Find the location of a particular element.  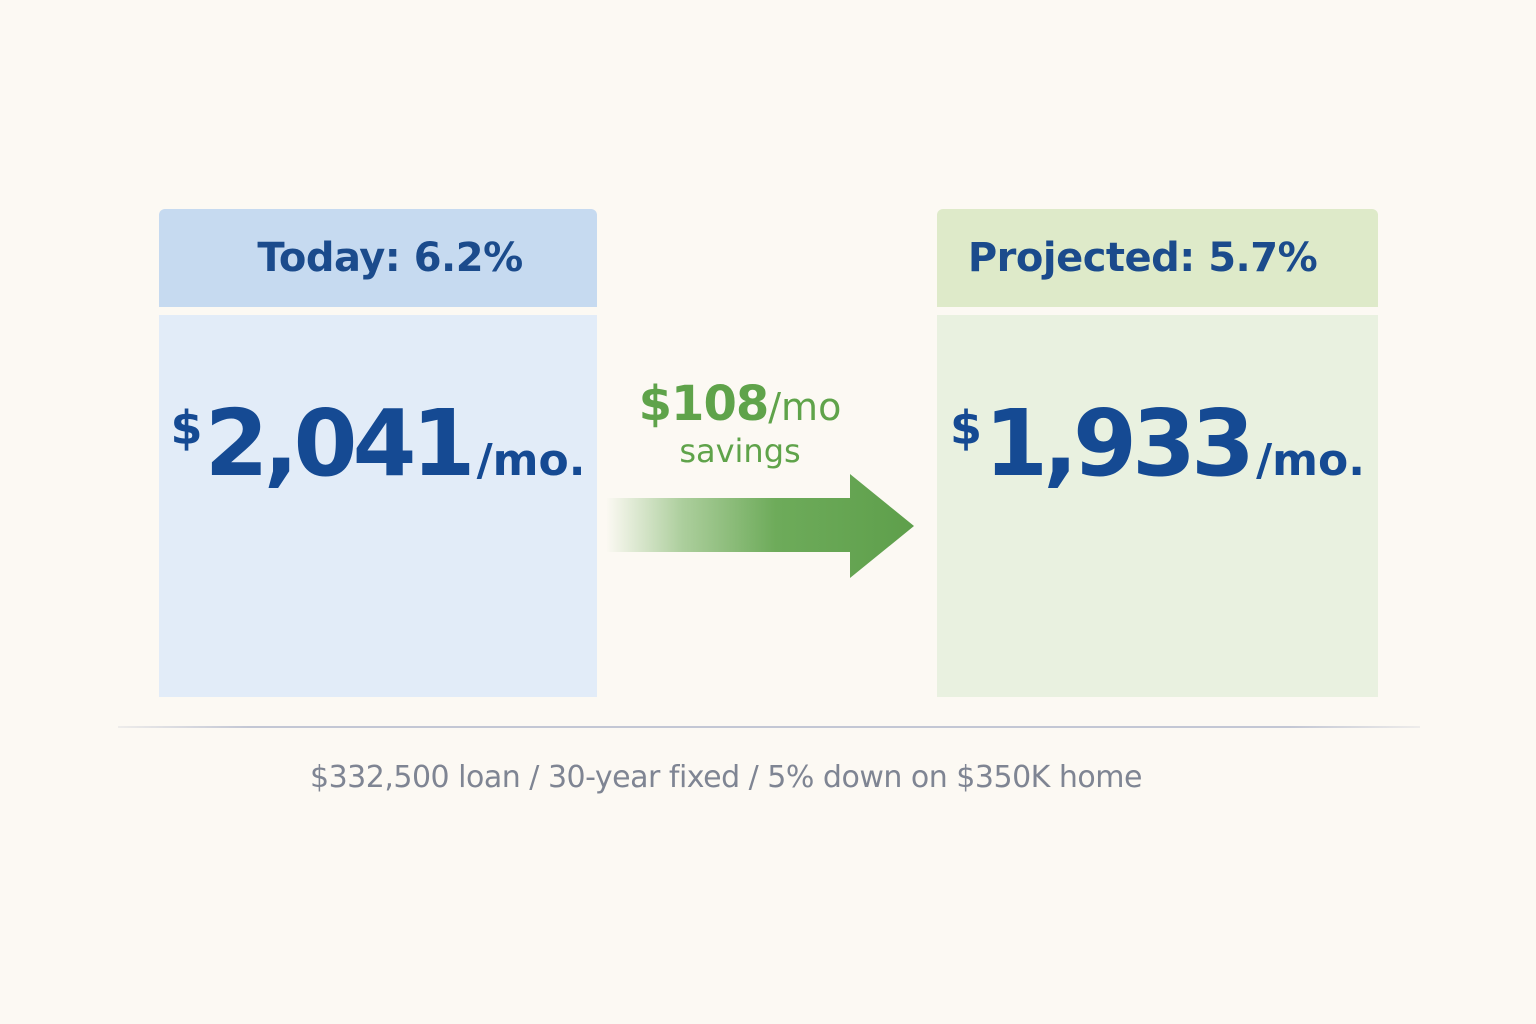

projected-currency-symbol: $ is located at coordinates (966, 428).